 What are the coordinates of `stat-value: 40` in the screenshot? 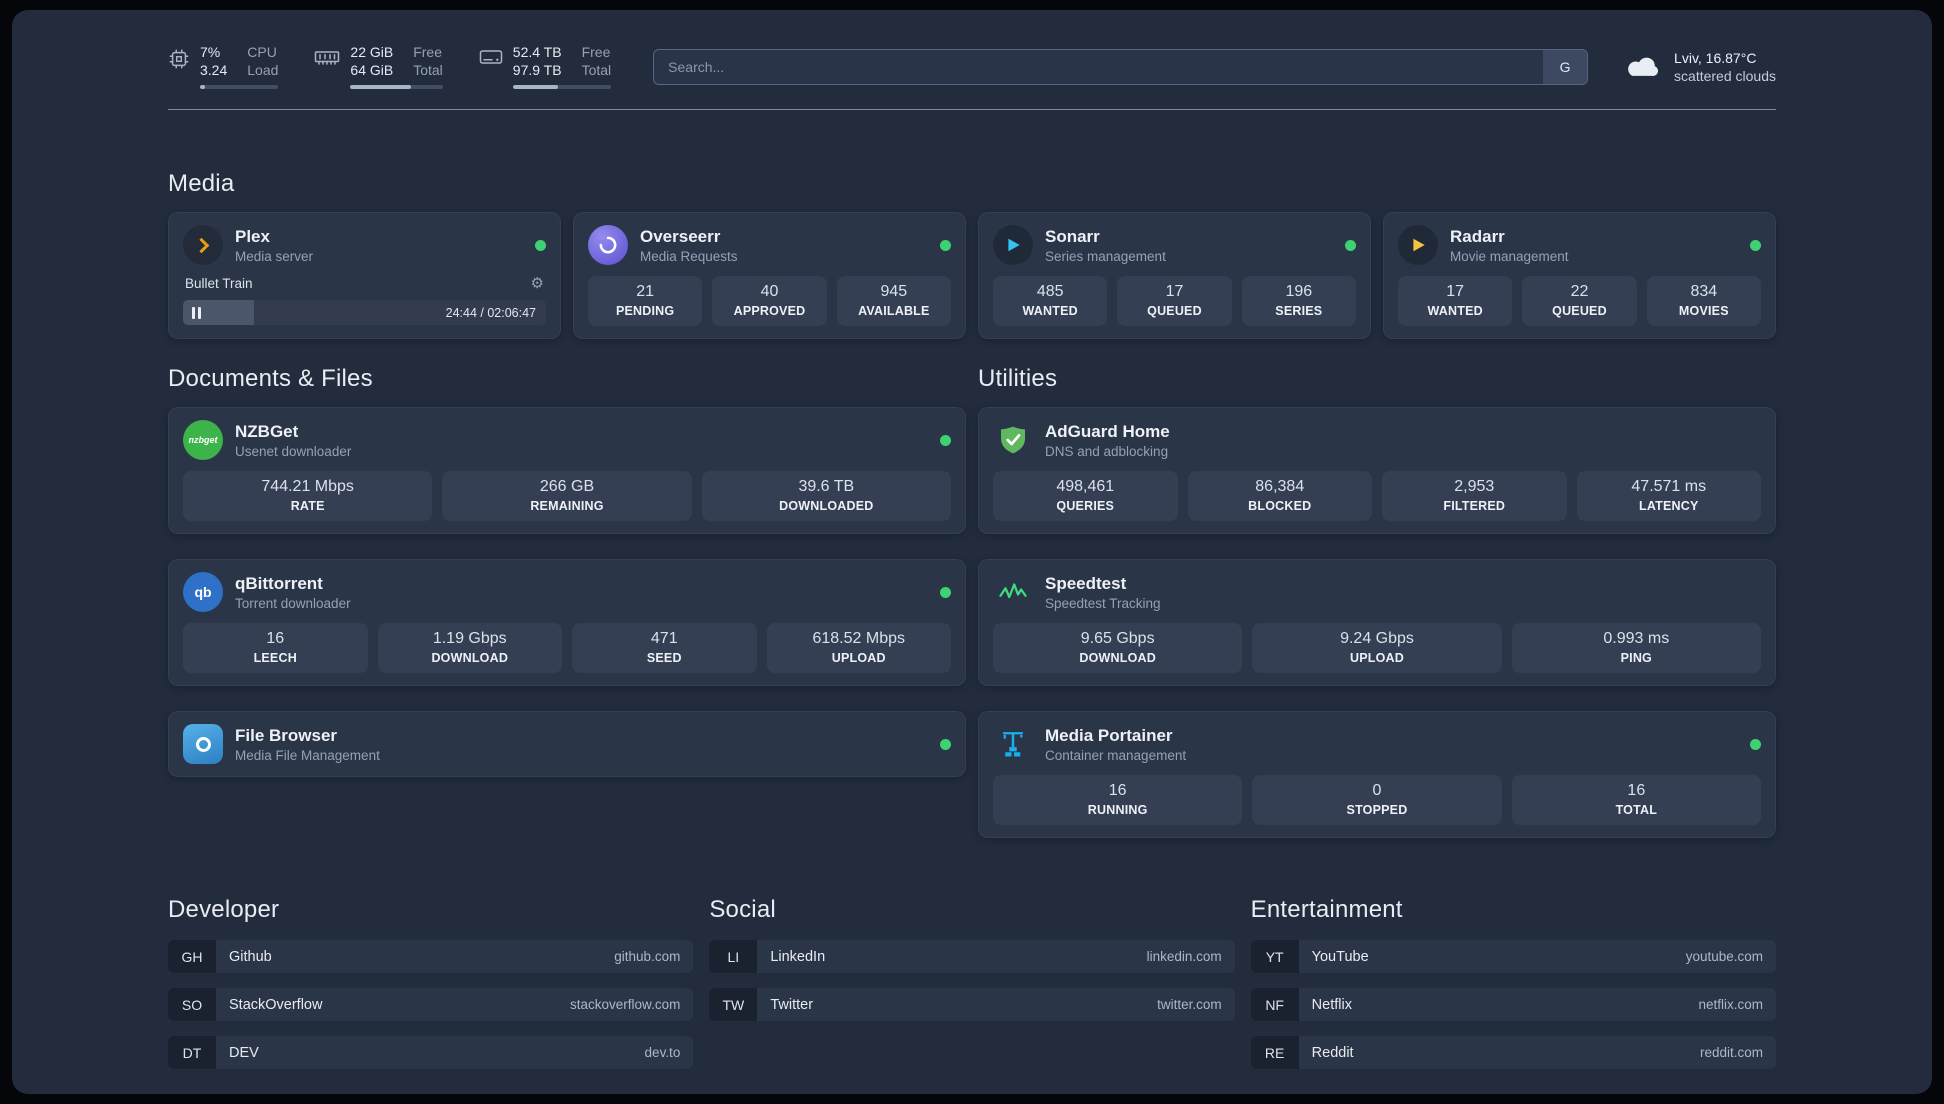 It's located at (769, 291).